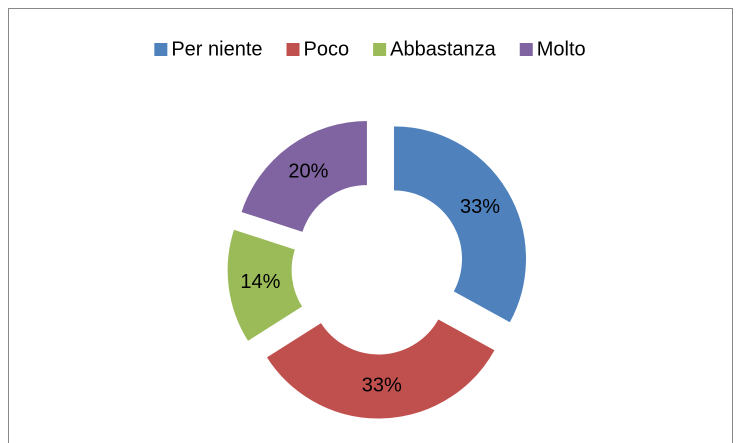 Image resolution: width=741 pixels, height=443 pixels. What do you see at coordinates (260, 282) in the screenshot?
I see `data-label: 14%` at bounding box center [260, 282].